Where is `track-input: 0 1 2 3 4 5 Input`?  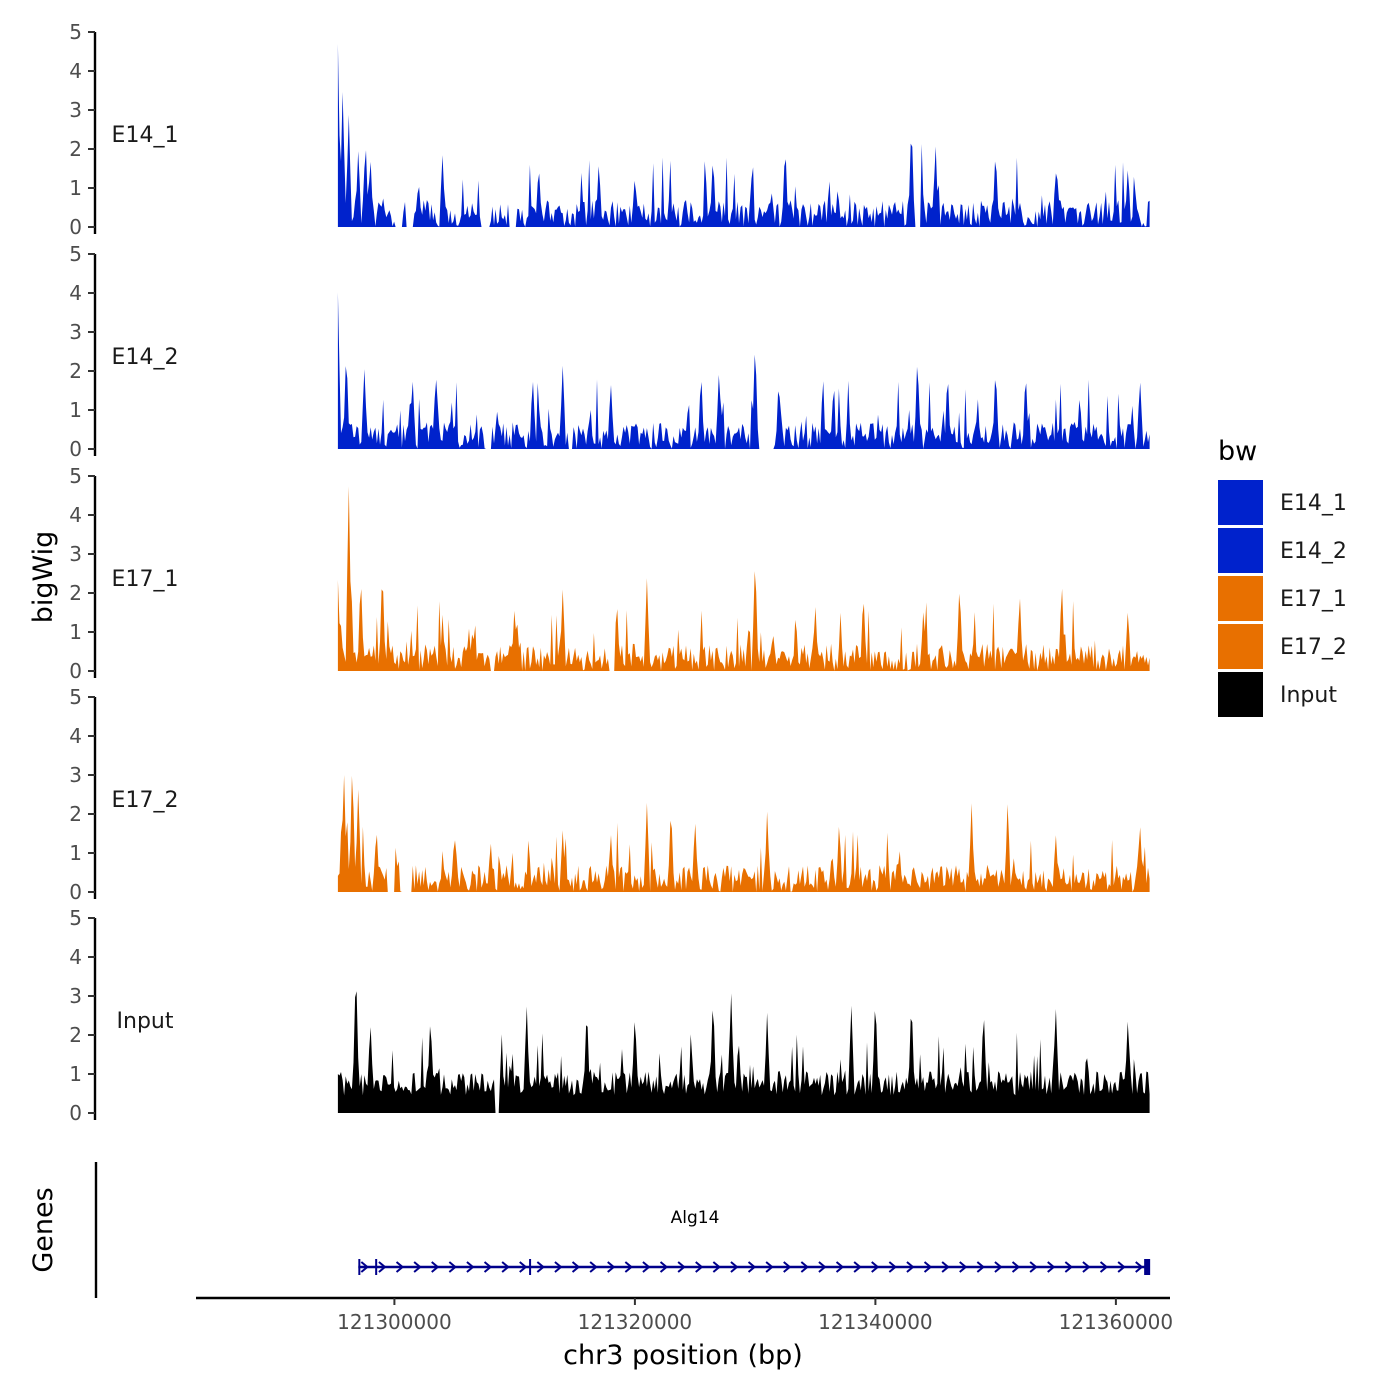
track-input: 0 1 2 3 4 5 Input is located at coordinates (609, 1015).